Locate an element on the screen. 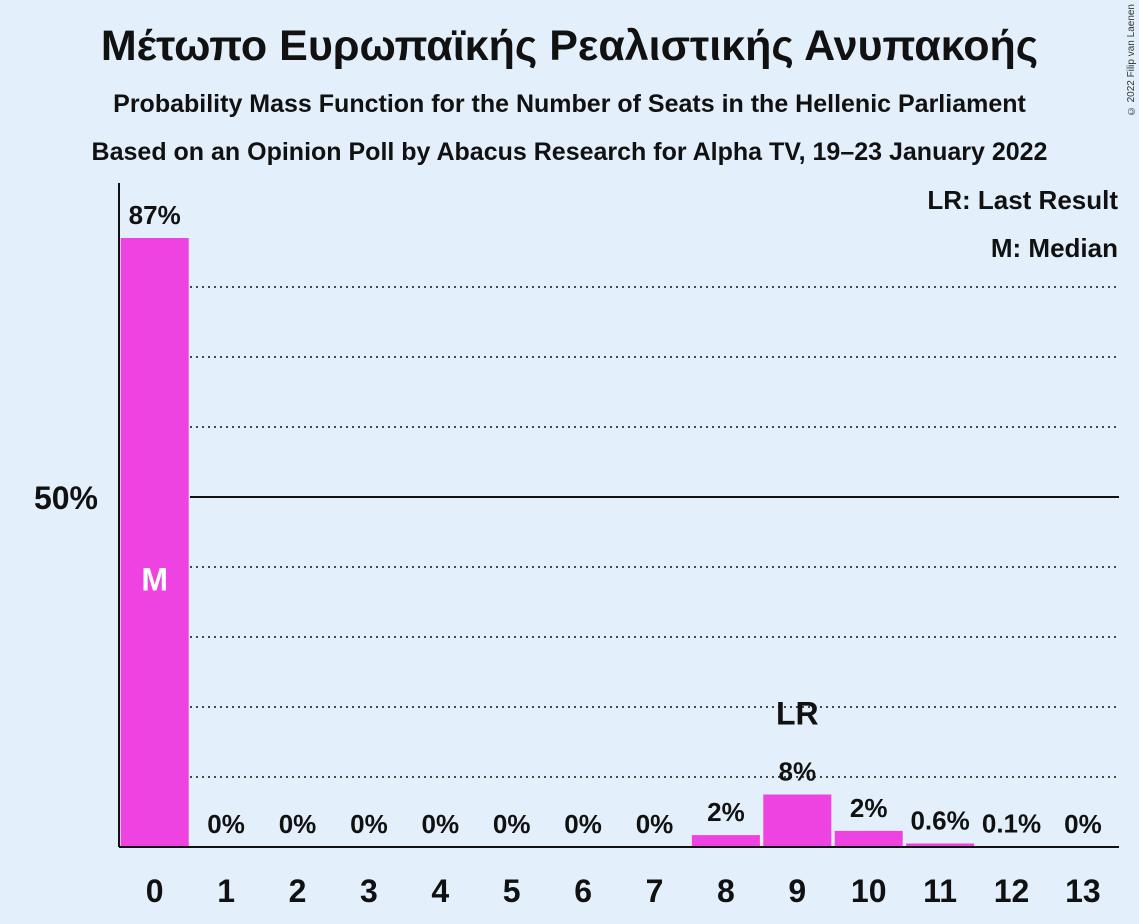 This screenshot has width=1139, height=924. data-label-9: 8% is located at coordinates (798, 772).